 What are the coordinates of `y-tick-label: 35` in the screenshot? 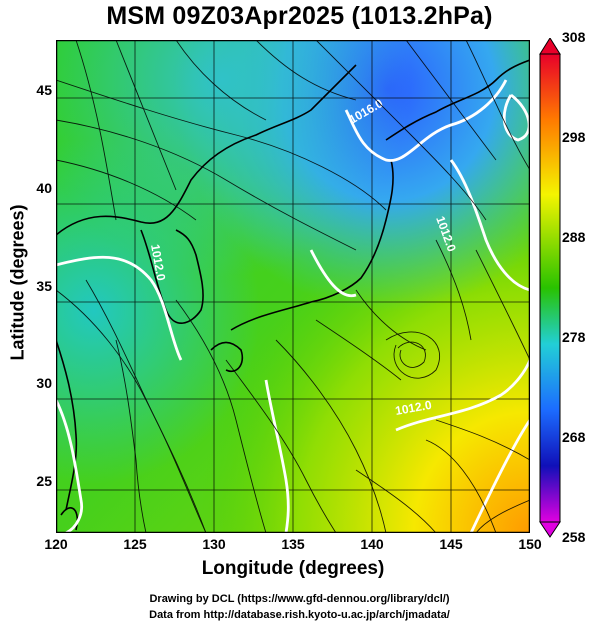 It's located at (44, 285).